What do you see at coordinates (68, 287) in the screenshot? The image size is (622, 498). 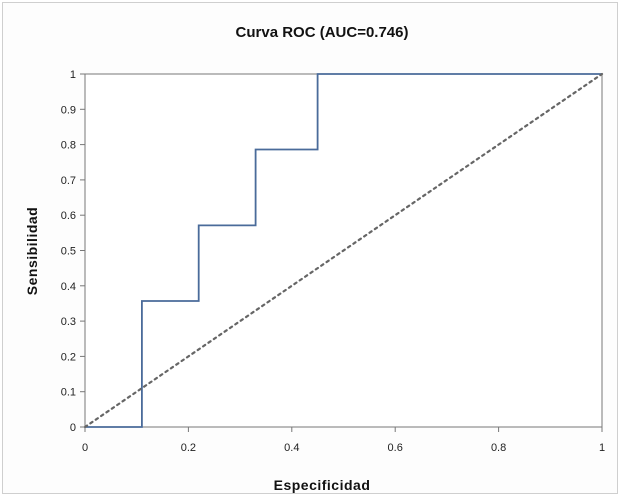 I see `y-tick-label: 0.4` at bounding box center [68, 287].